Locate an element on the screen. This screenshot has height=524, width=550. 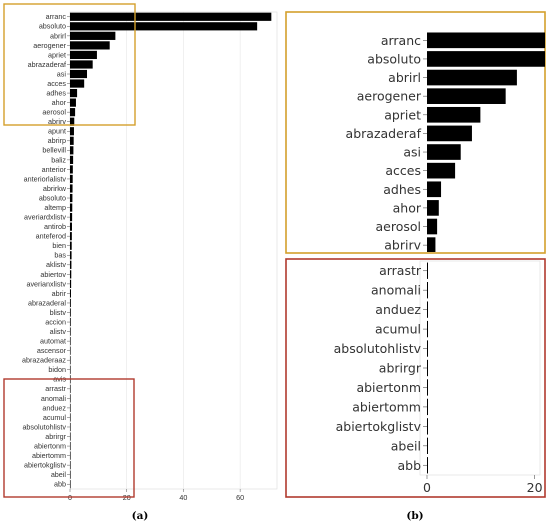
xtick-label-b-1-1: 20 is located at coordinates (535, 487).